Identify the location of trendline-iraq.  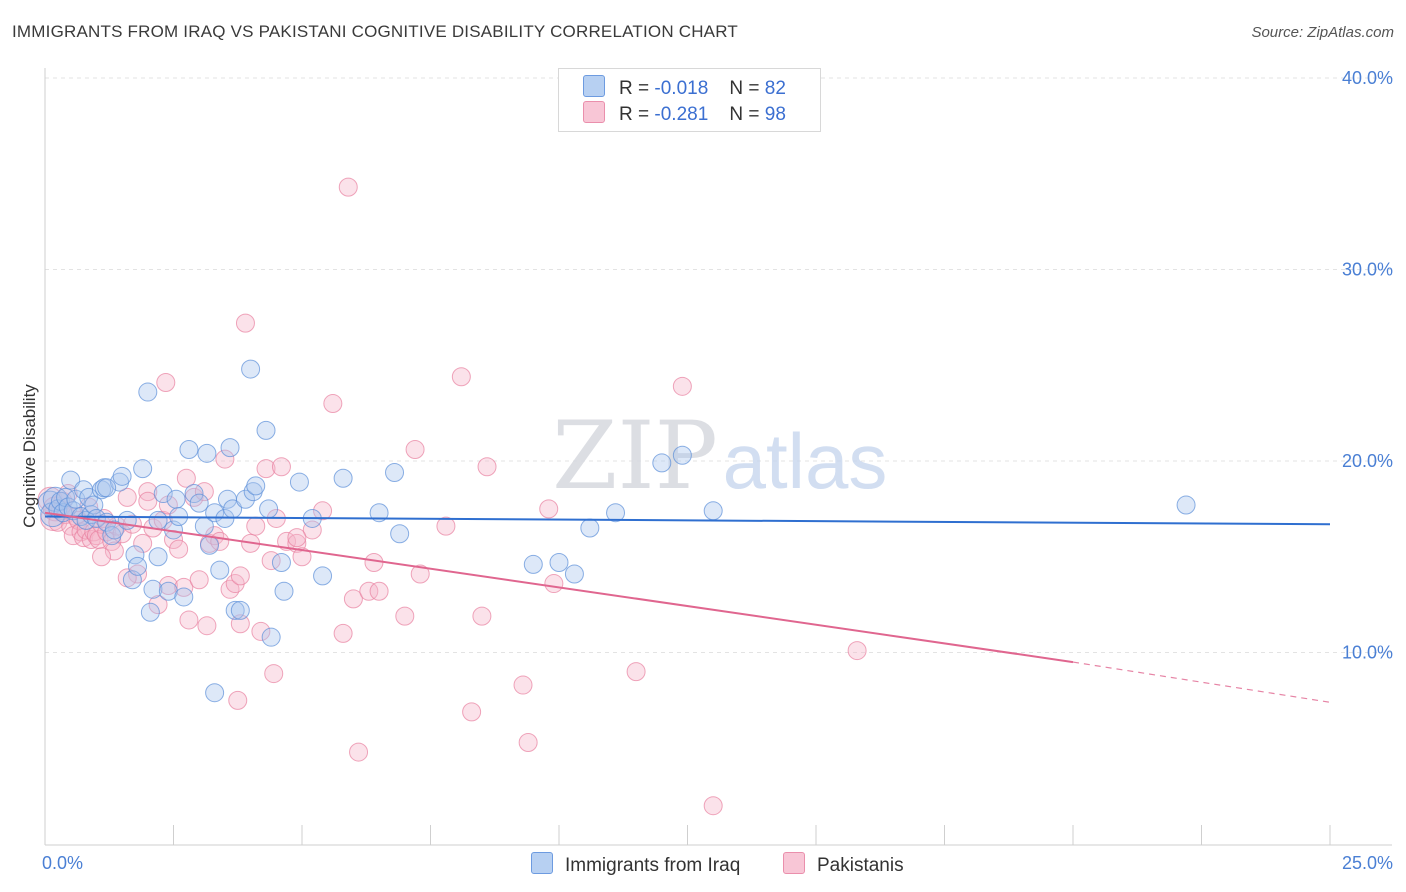
(687, 520).